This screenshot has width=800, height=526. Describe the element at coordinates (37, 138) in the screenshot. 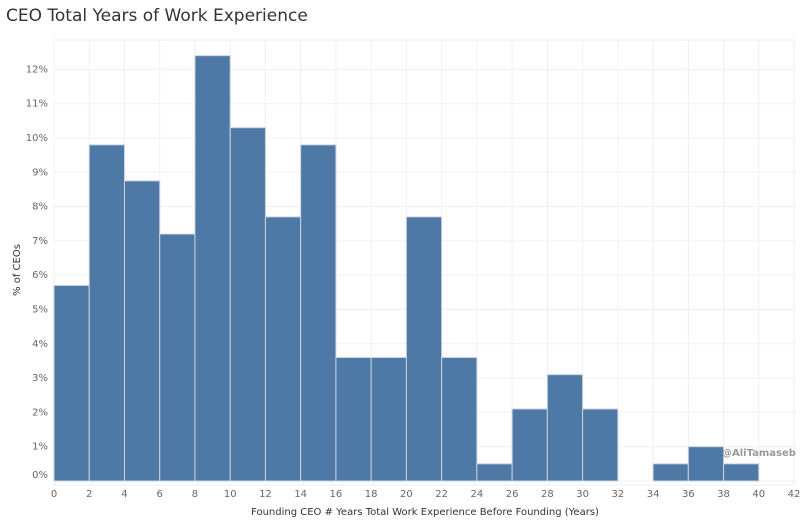

I see `y-tick-label: 10%` at that location.